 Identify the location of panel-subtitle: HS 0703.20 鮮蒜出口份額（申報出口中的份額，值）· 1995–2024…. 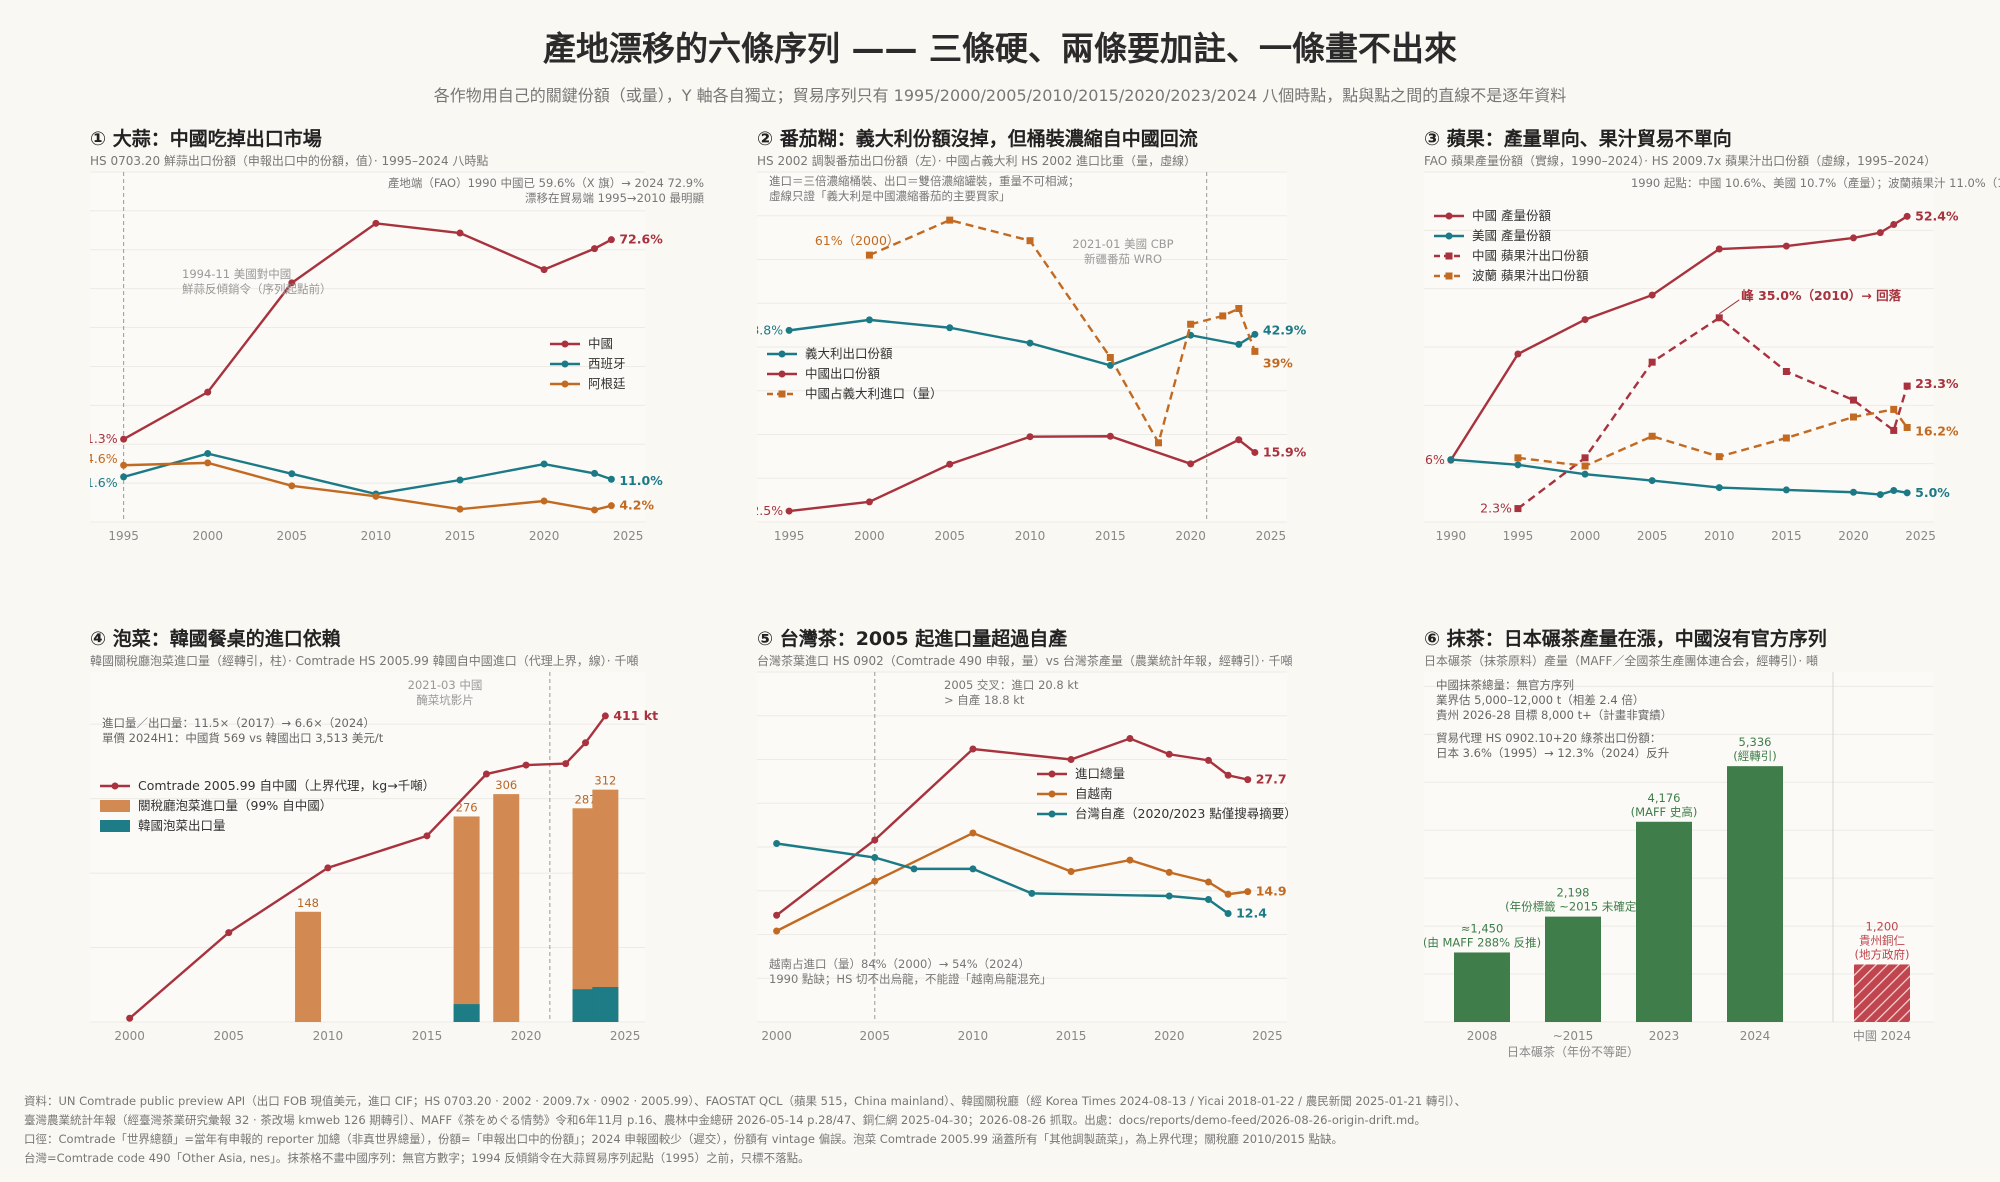
(289, 161).